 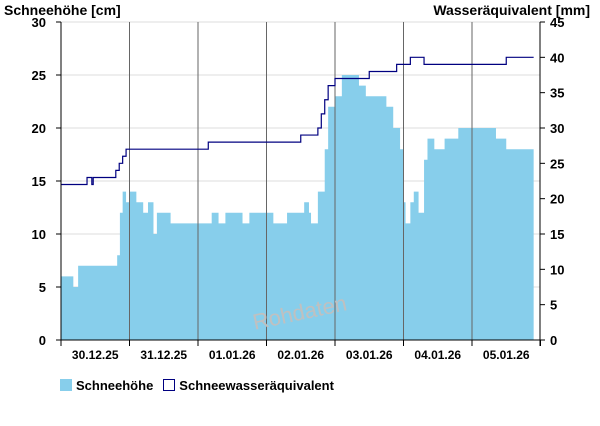 I want to click on left-tick-label-6: 30, so click(x=39, y=22).